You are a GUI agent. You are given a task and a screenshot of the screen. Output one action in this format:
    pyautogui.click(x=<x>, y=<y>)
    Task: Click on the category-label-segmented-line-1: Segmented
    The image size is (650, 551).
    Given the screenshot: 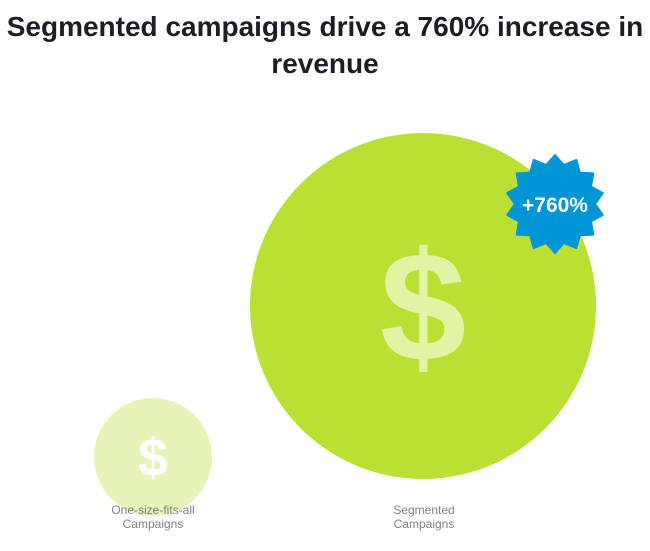 What is the action you would take?
    pyautogui.click(x=424, y=510)
    